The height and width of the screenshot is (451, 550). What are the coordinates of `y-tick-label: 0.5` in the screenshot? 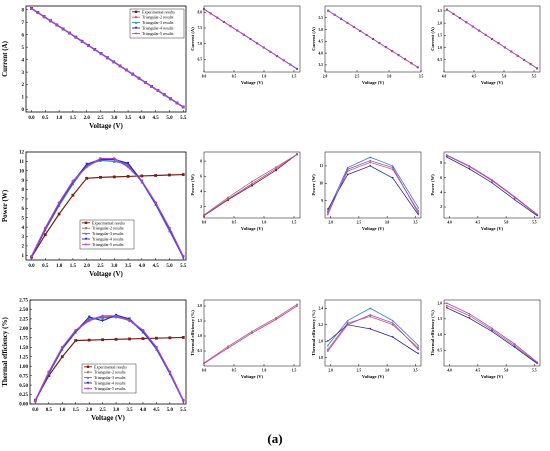 It's located at (440, 60).